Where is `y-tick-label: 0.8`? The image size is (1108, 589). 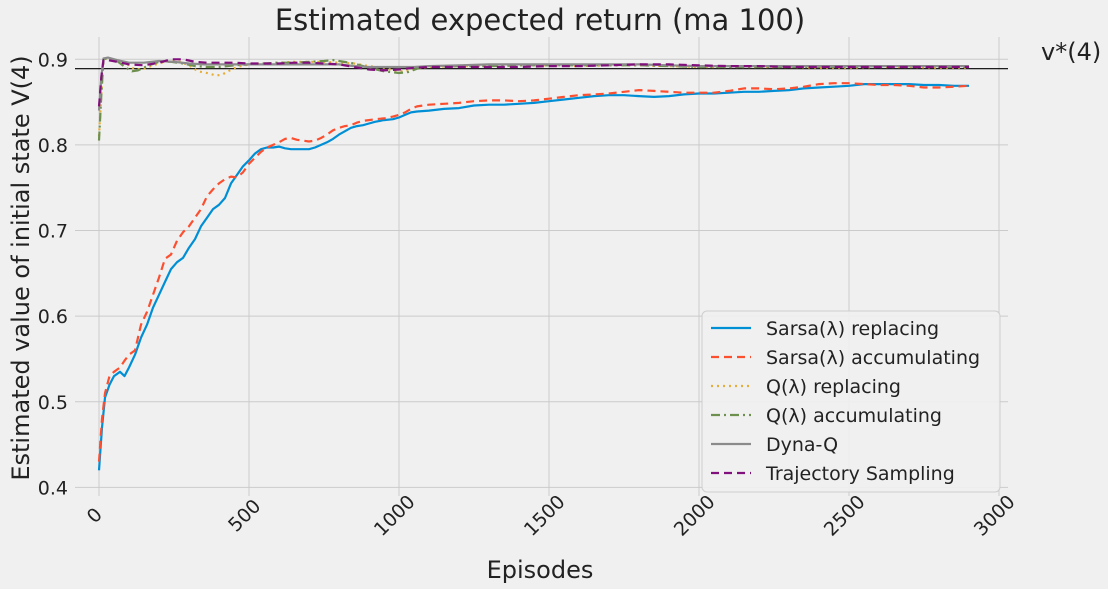
y-tick-label: 0.8 is located at coordinates (53, 146).